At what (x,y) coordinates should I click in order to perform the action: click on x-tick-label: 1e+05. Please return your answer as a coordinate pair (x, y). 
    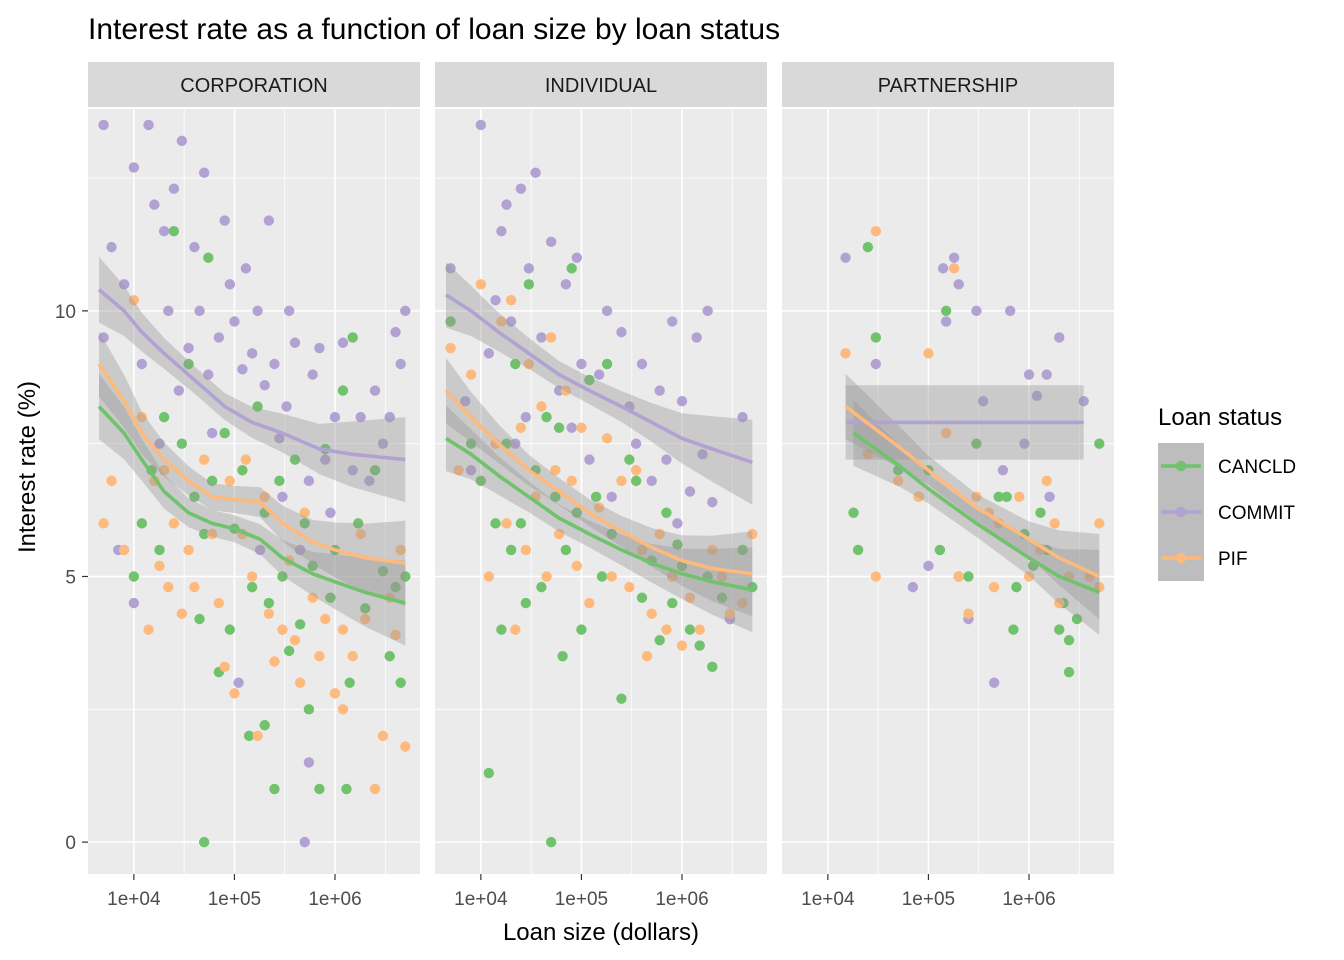
    Looking at the image, I should click on (581, 899).